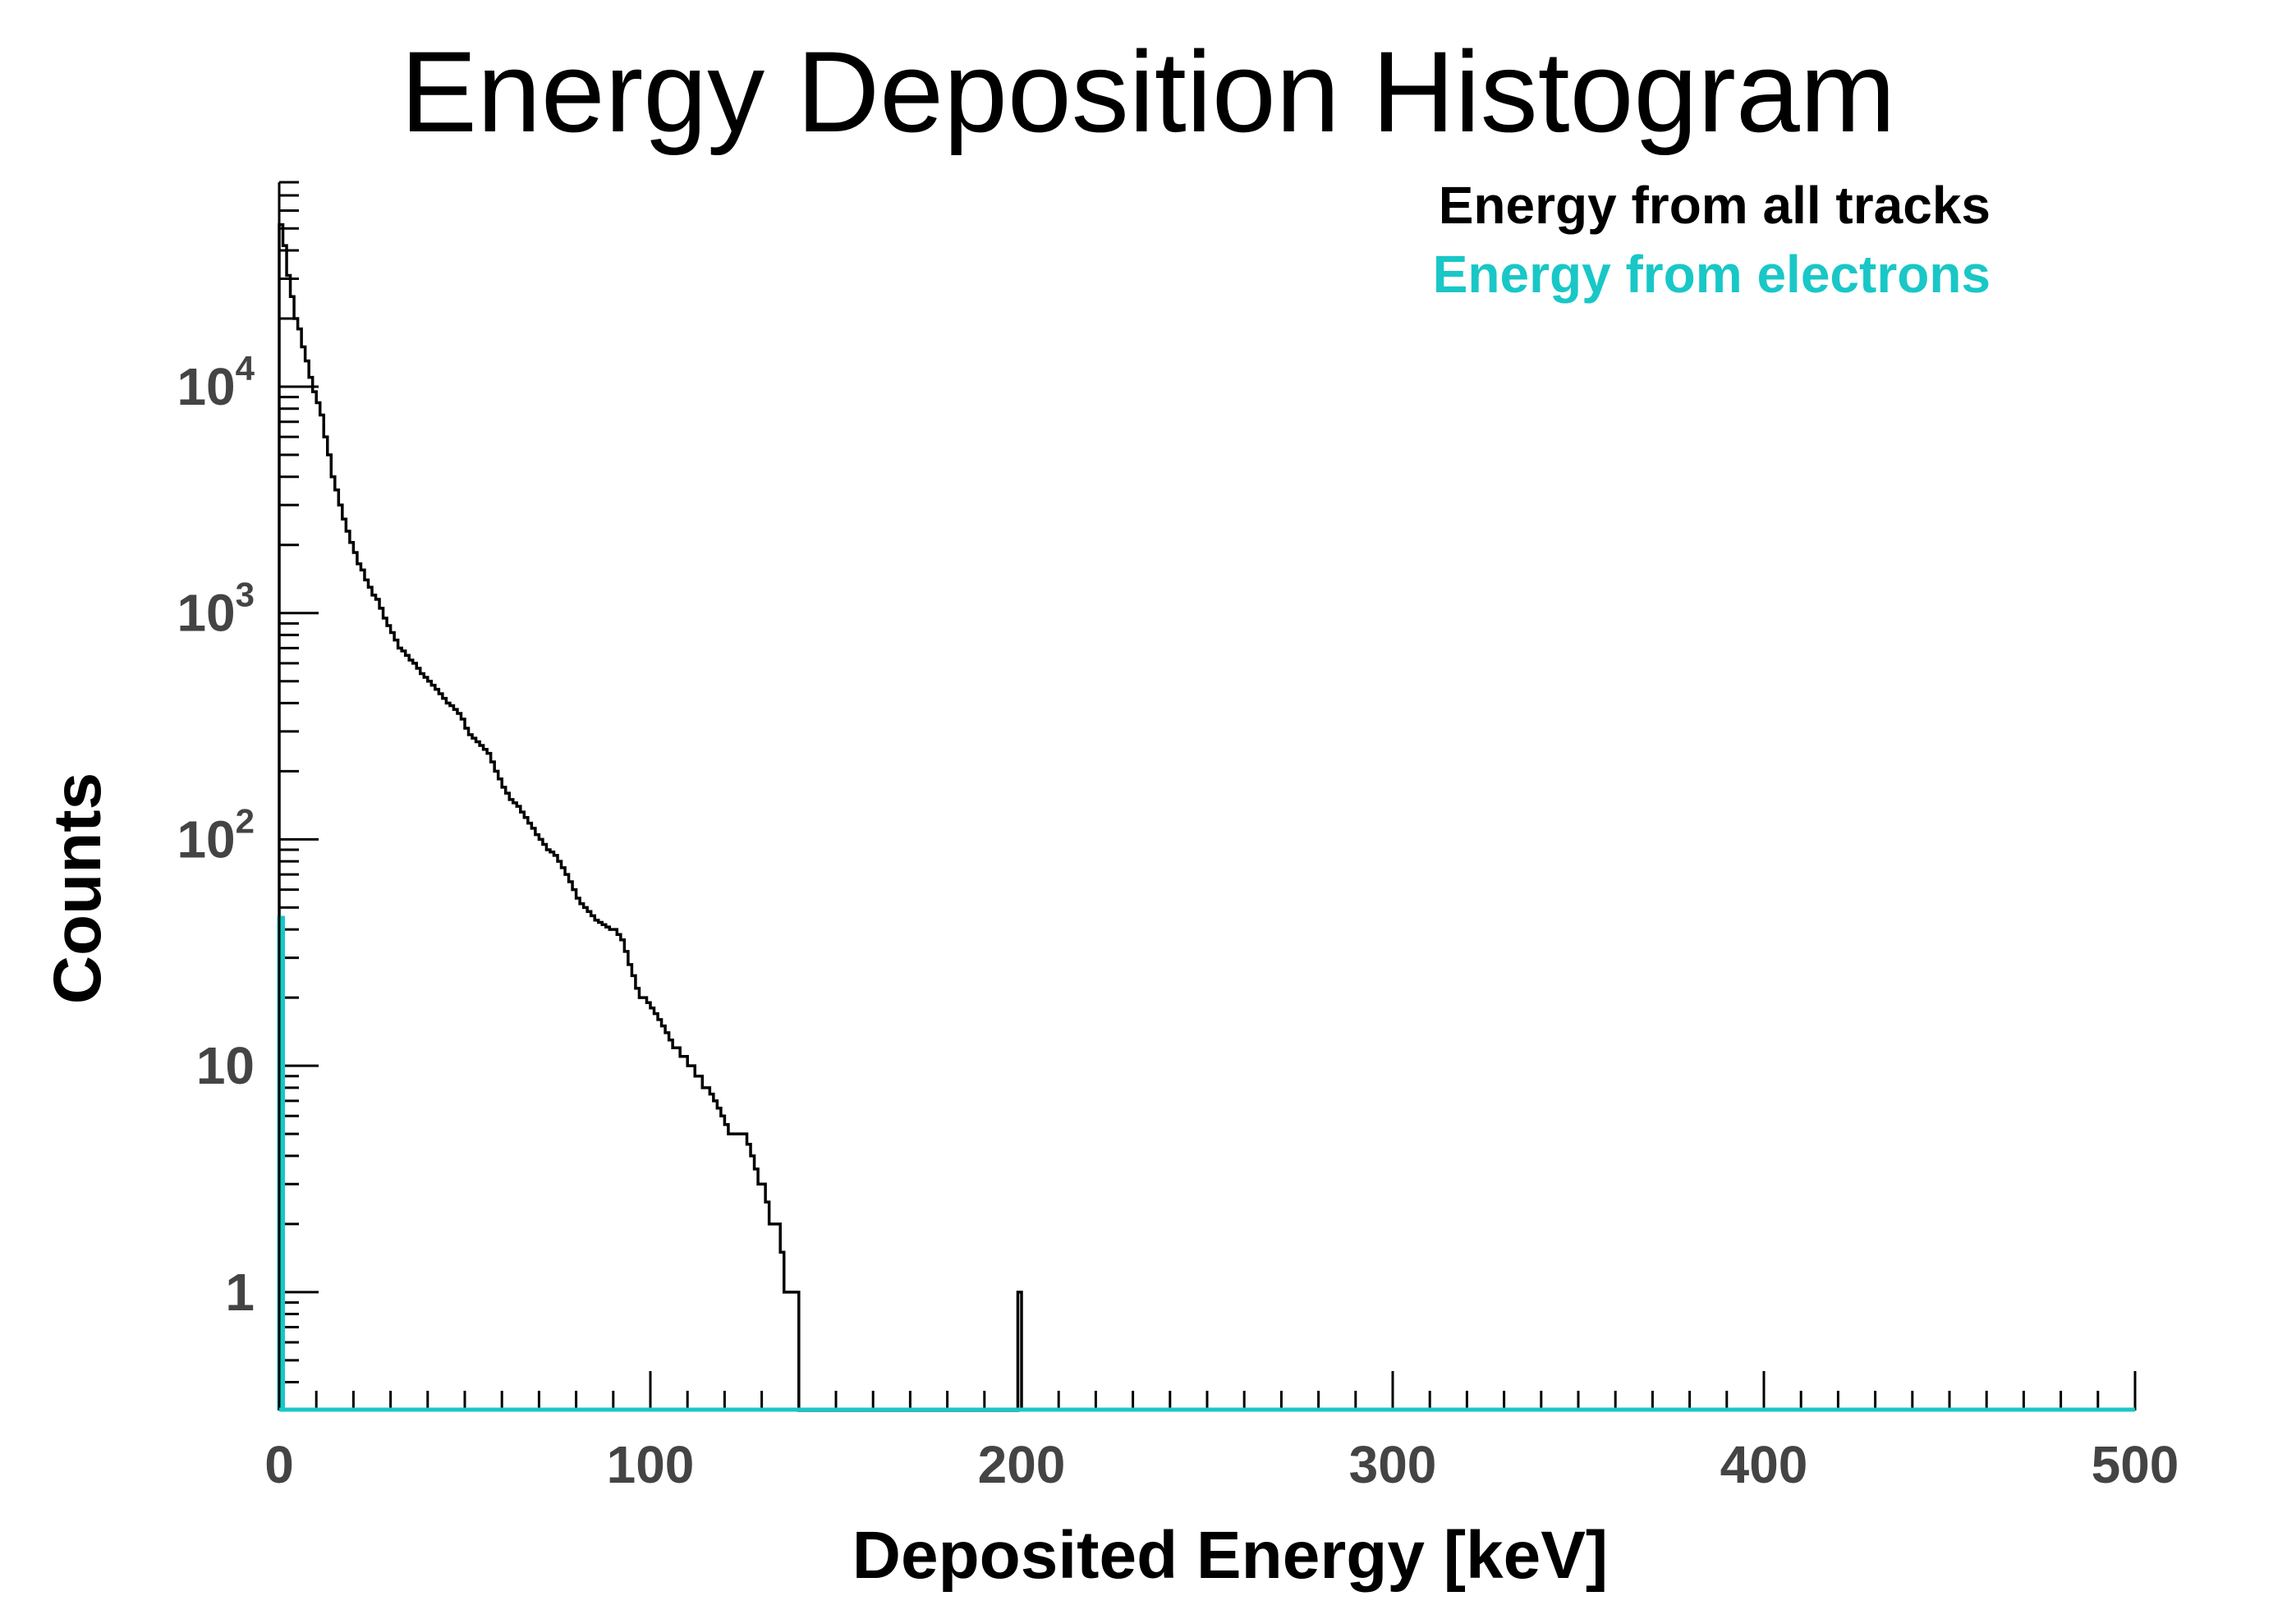 This screenshot has width=2296, height=1619. I want to click on x-tick-label: 500, so click(2136, 1464).